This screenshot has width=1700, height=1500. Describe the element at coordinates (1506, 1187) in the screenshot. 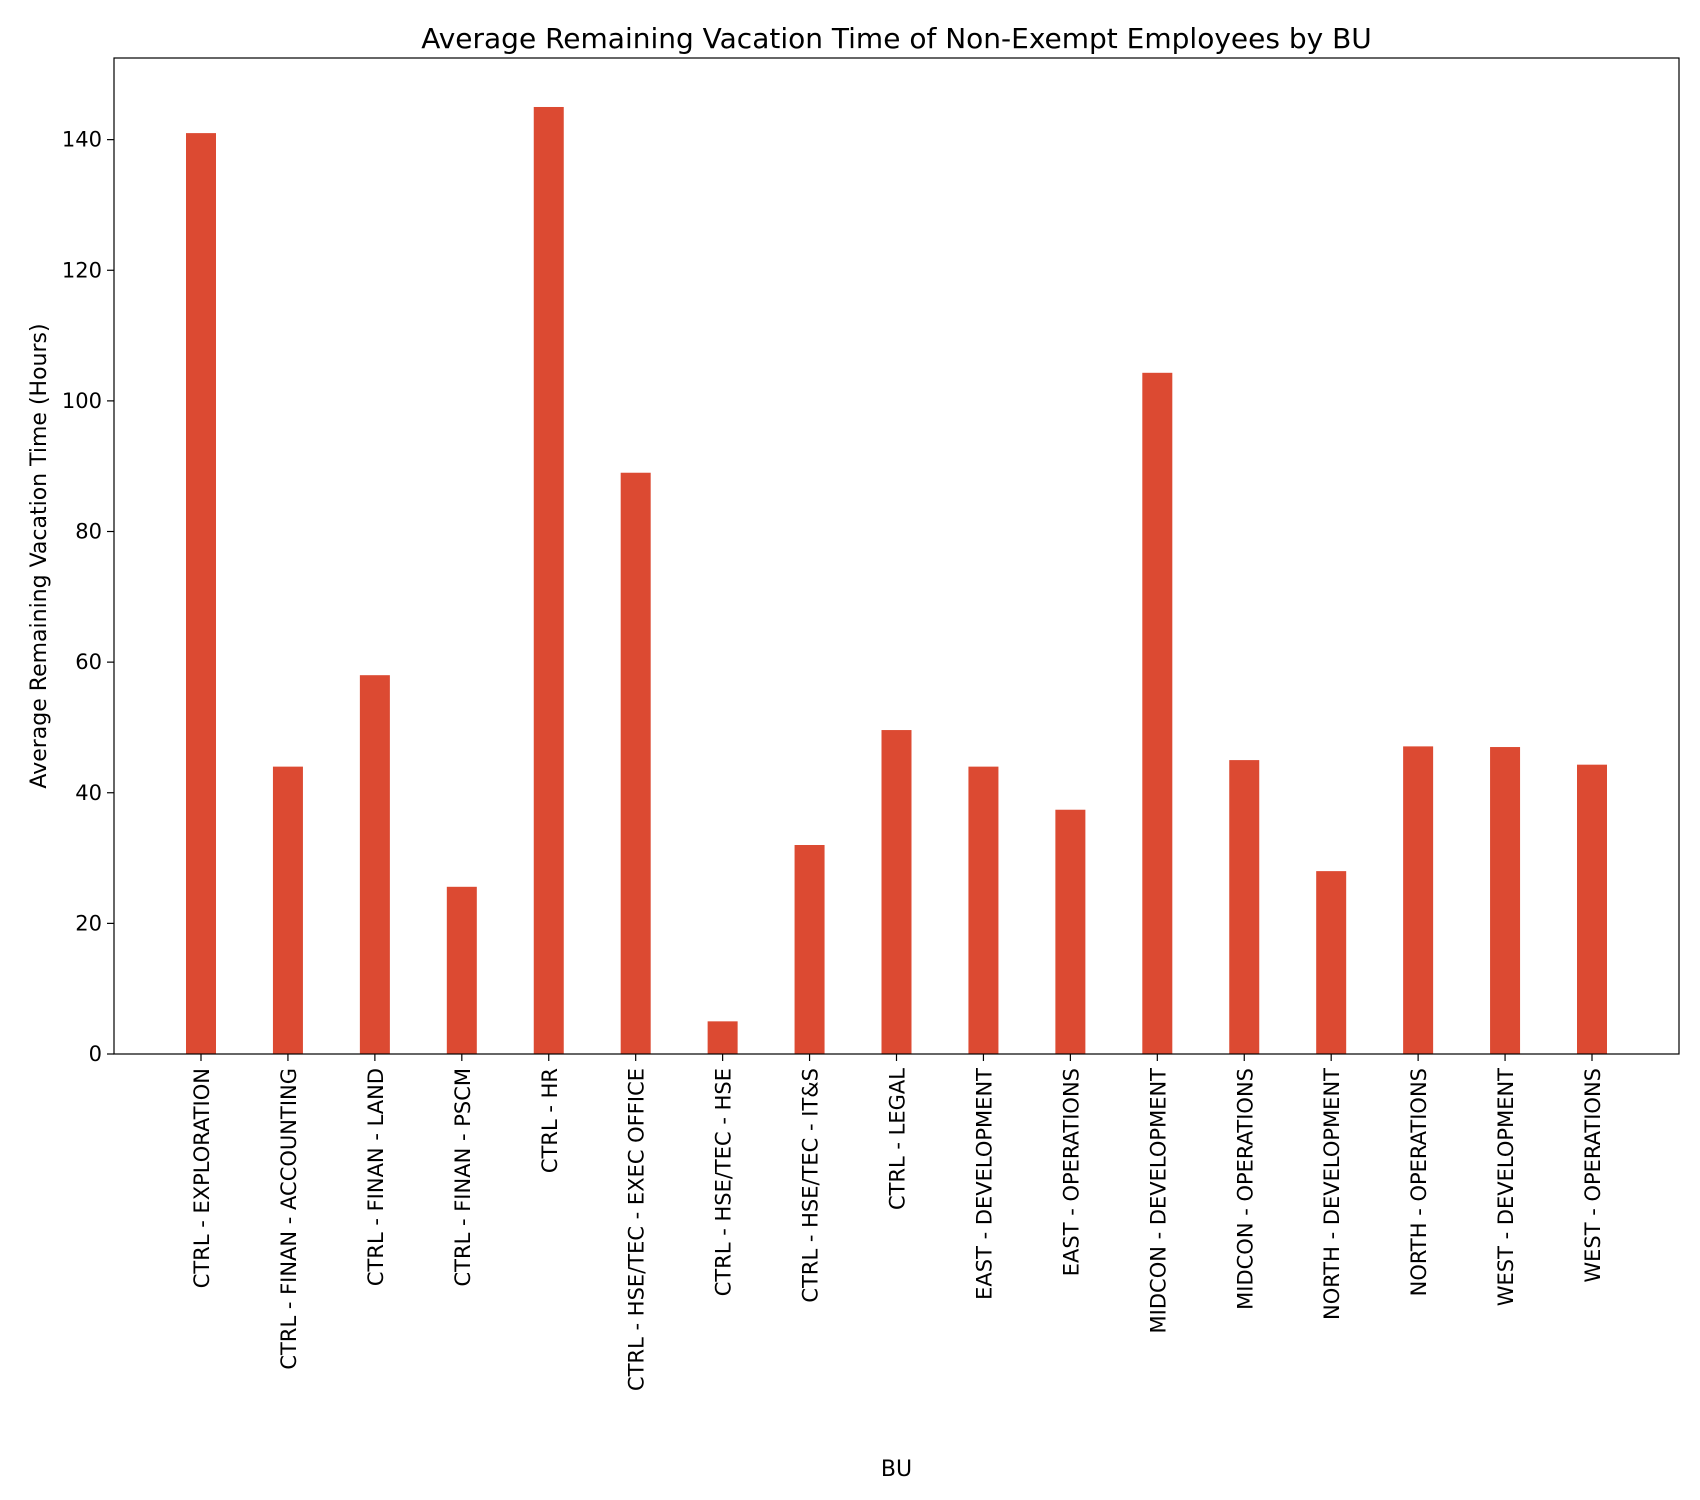

I see `x-tick-label: WEST - DEVELOPMENT` at that location.